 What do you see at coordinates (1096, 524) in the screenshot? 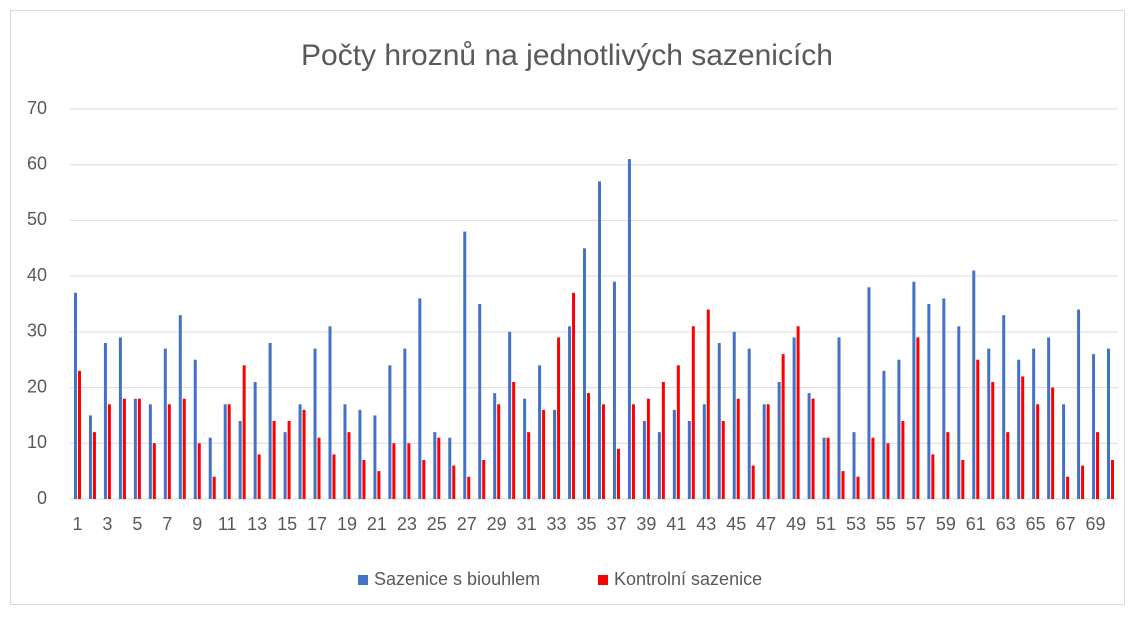
I see `x-tick-label: 69` at bounding box center [1096, 524].